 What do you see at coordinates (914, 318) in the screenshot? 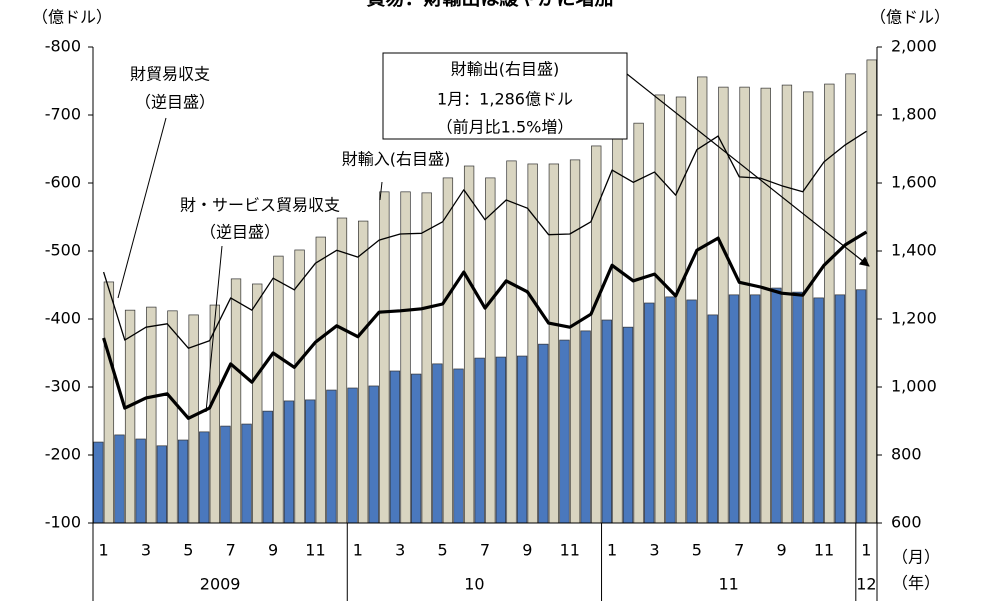
I see `y2-tick-label: 1,200` at bounding box center [914, 318].